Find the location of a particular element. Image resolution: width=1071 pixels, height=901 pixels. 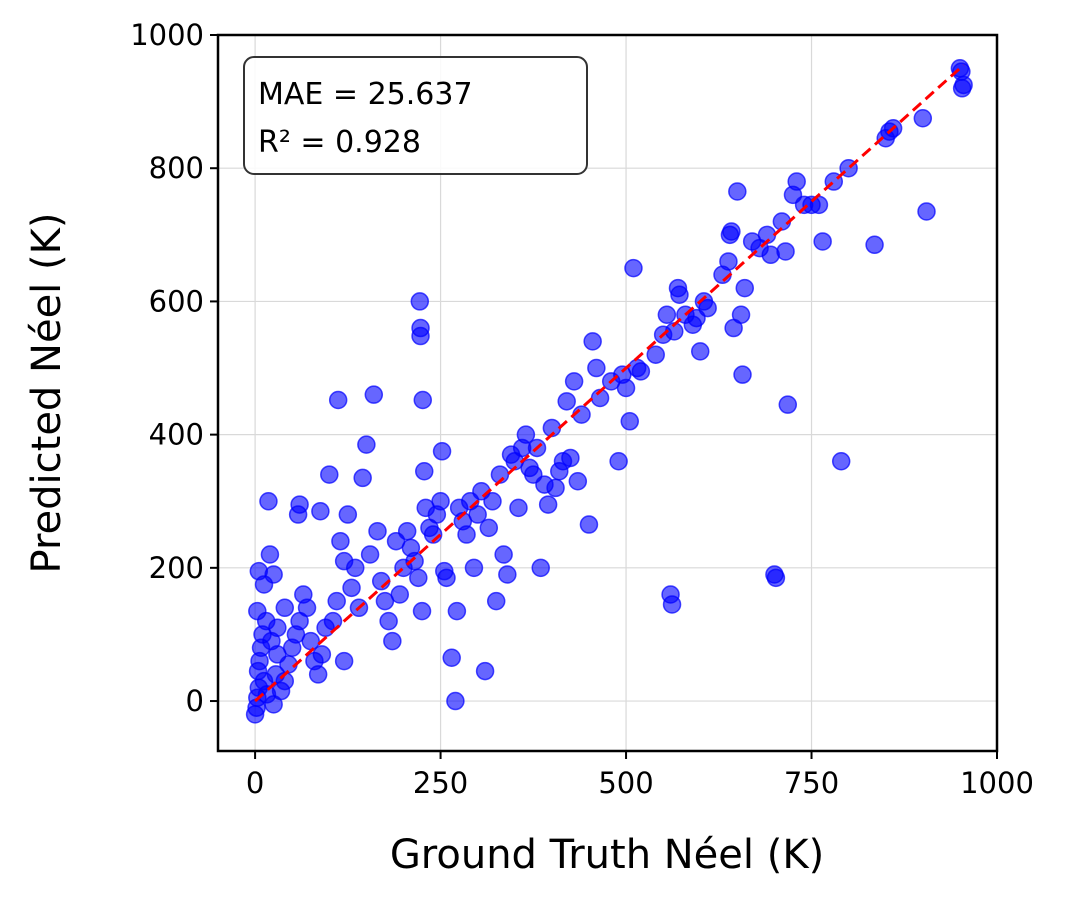

y-tick-label: 600 is located at coordinates (176, 301).